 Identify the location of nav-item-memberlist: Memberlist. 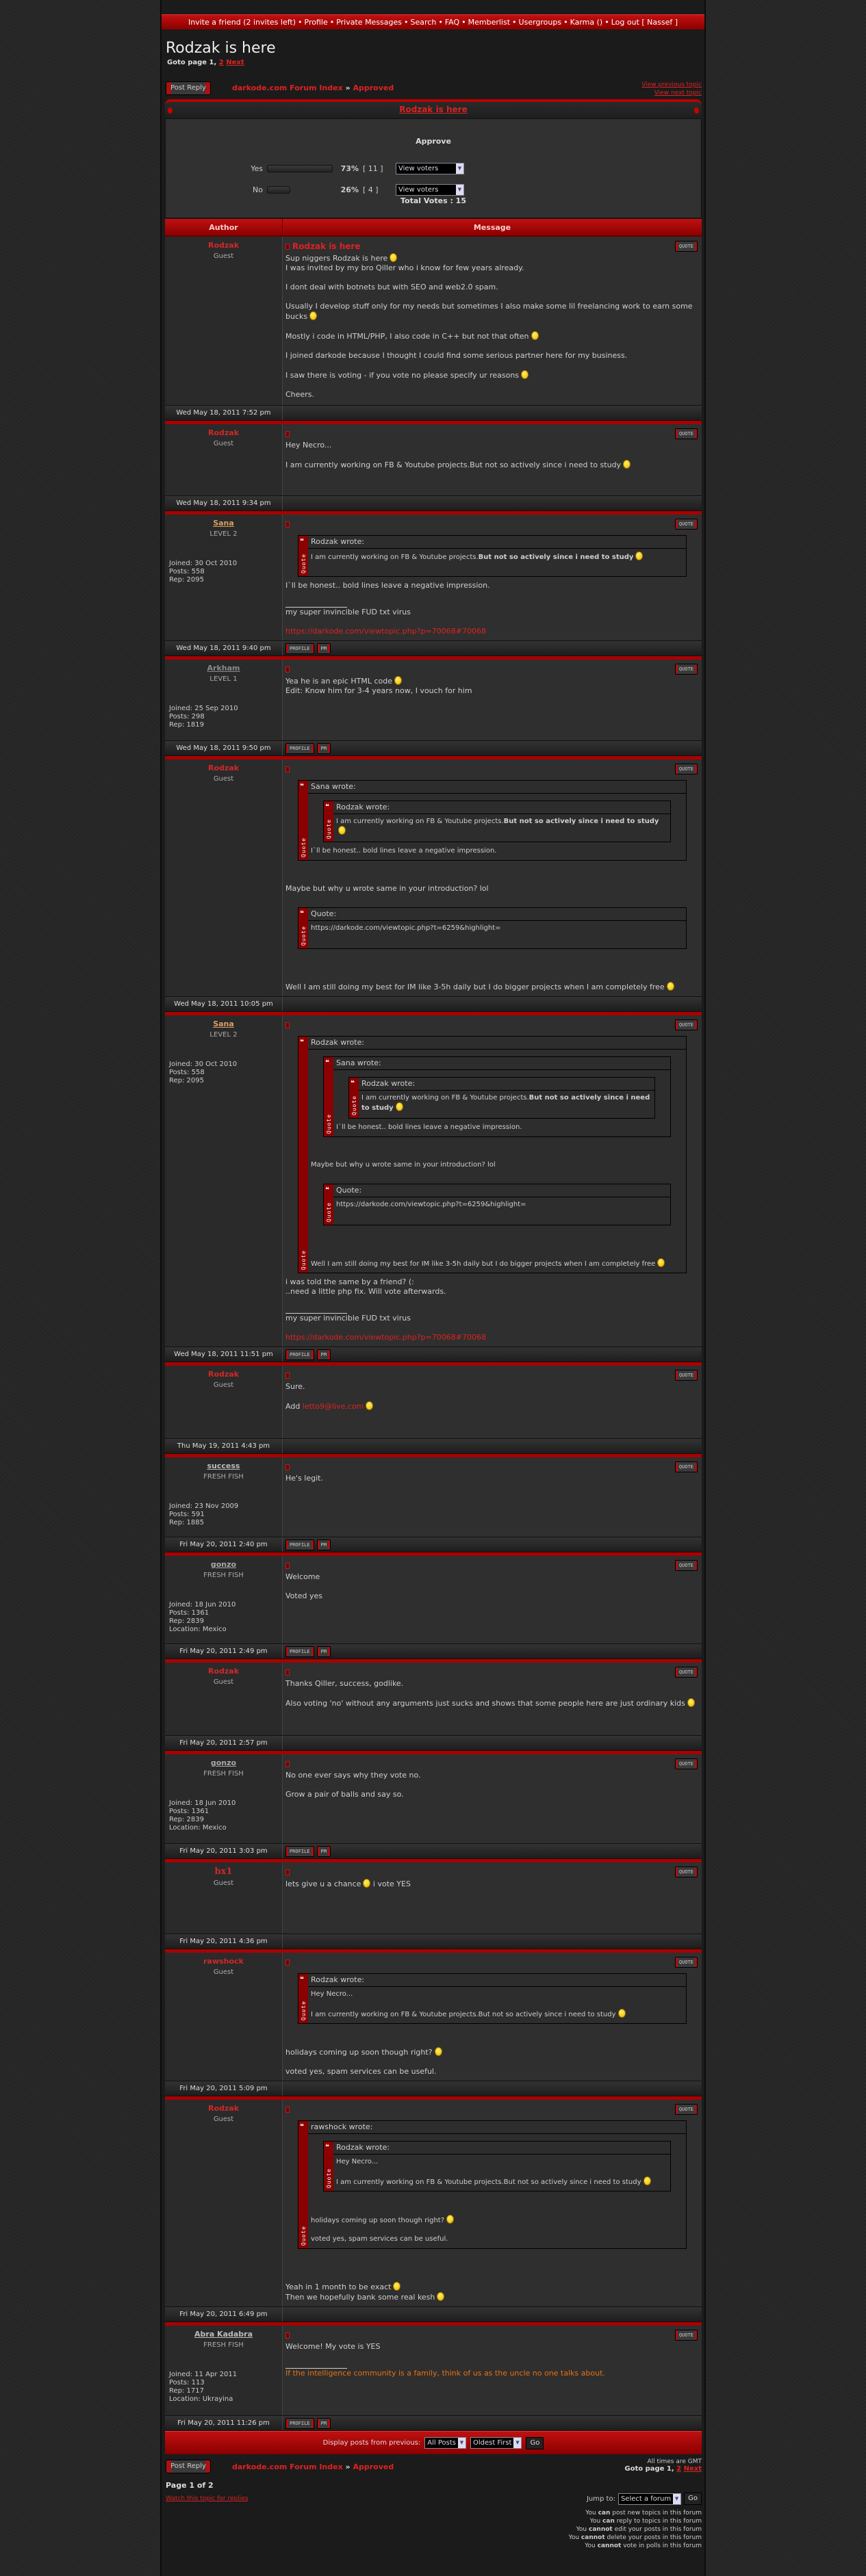
(490, 23).